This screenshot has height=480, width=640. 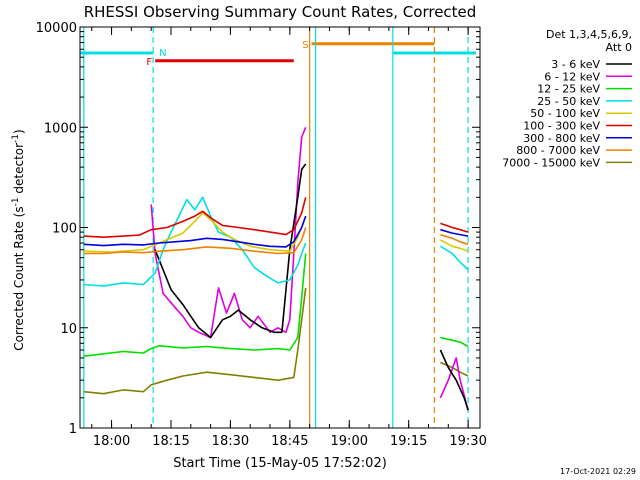 I want to click on y-tick-label: 1, so click(x=73, y=429).